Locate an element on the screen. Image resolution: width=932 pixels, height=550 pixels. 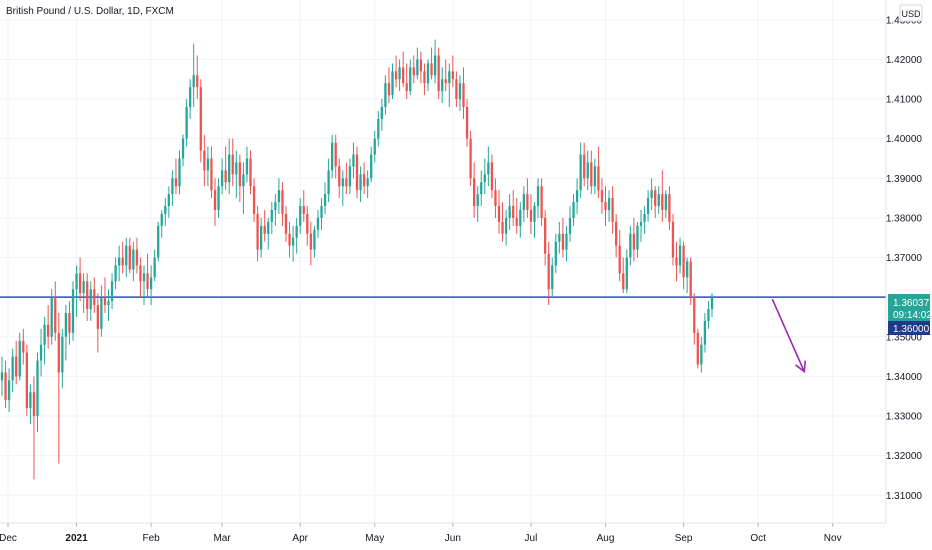
currency-badge is located at coordinates (911, 13).